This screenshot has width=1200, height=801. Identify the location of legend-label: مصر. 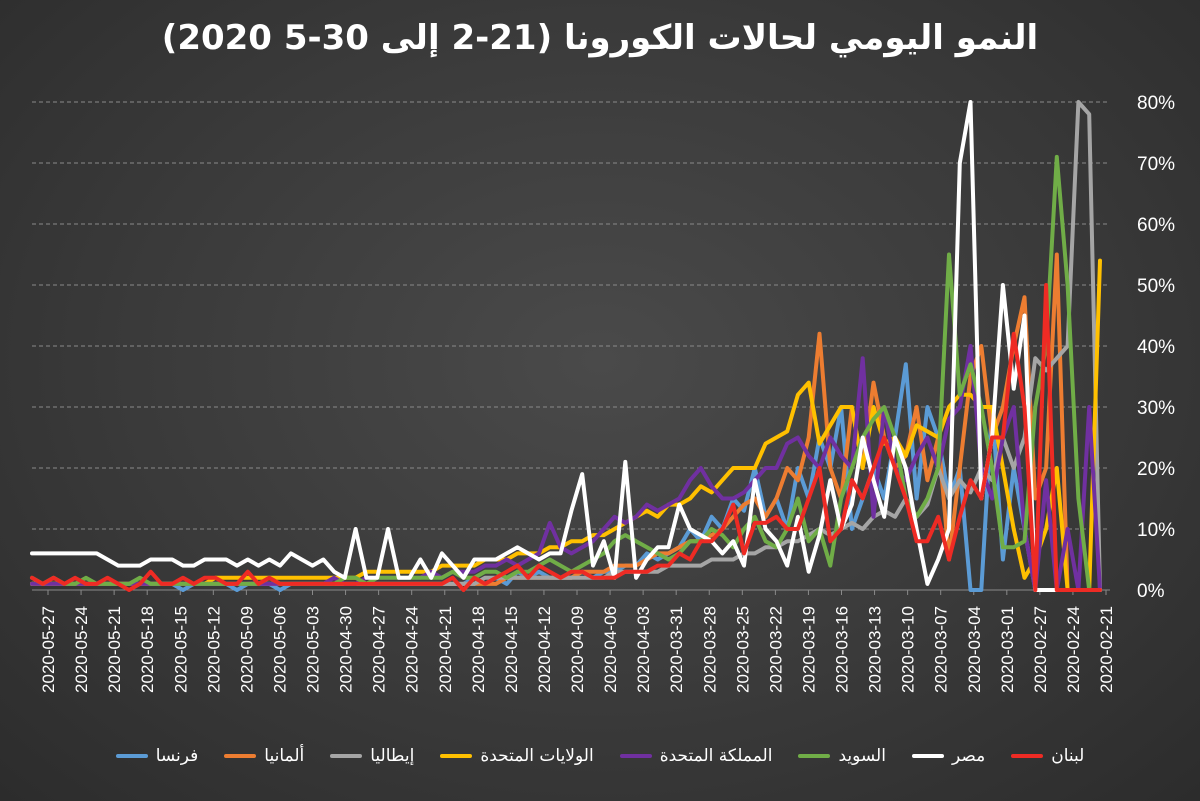
(968, 756).